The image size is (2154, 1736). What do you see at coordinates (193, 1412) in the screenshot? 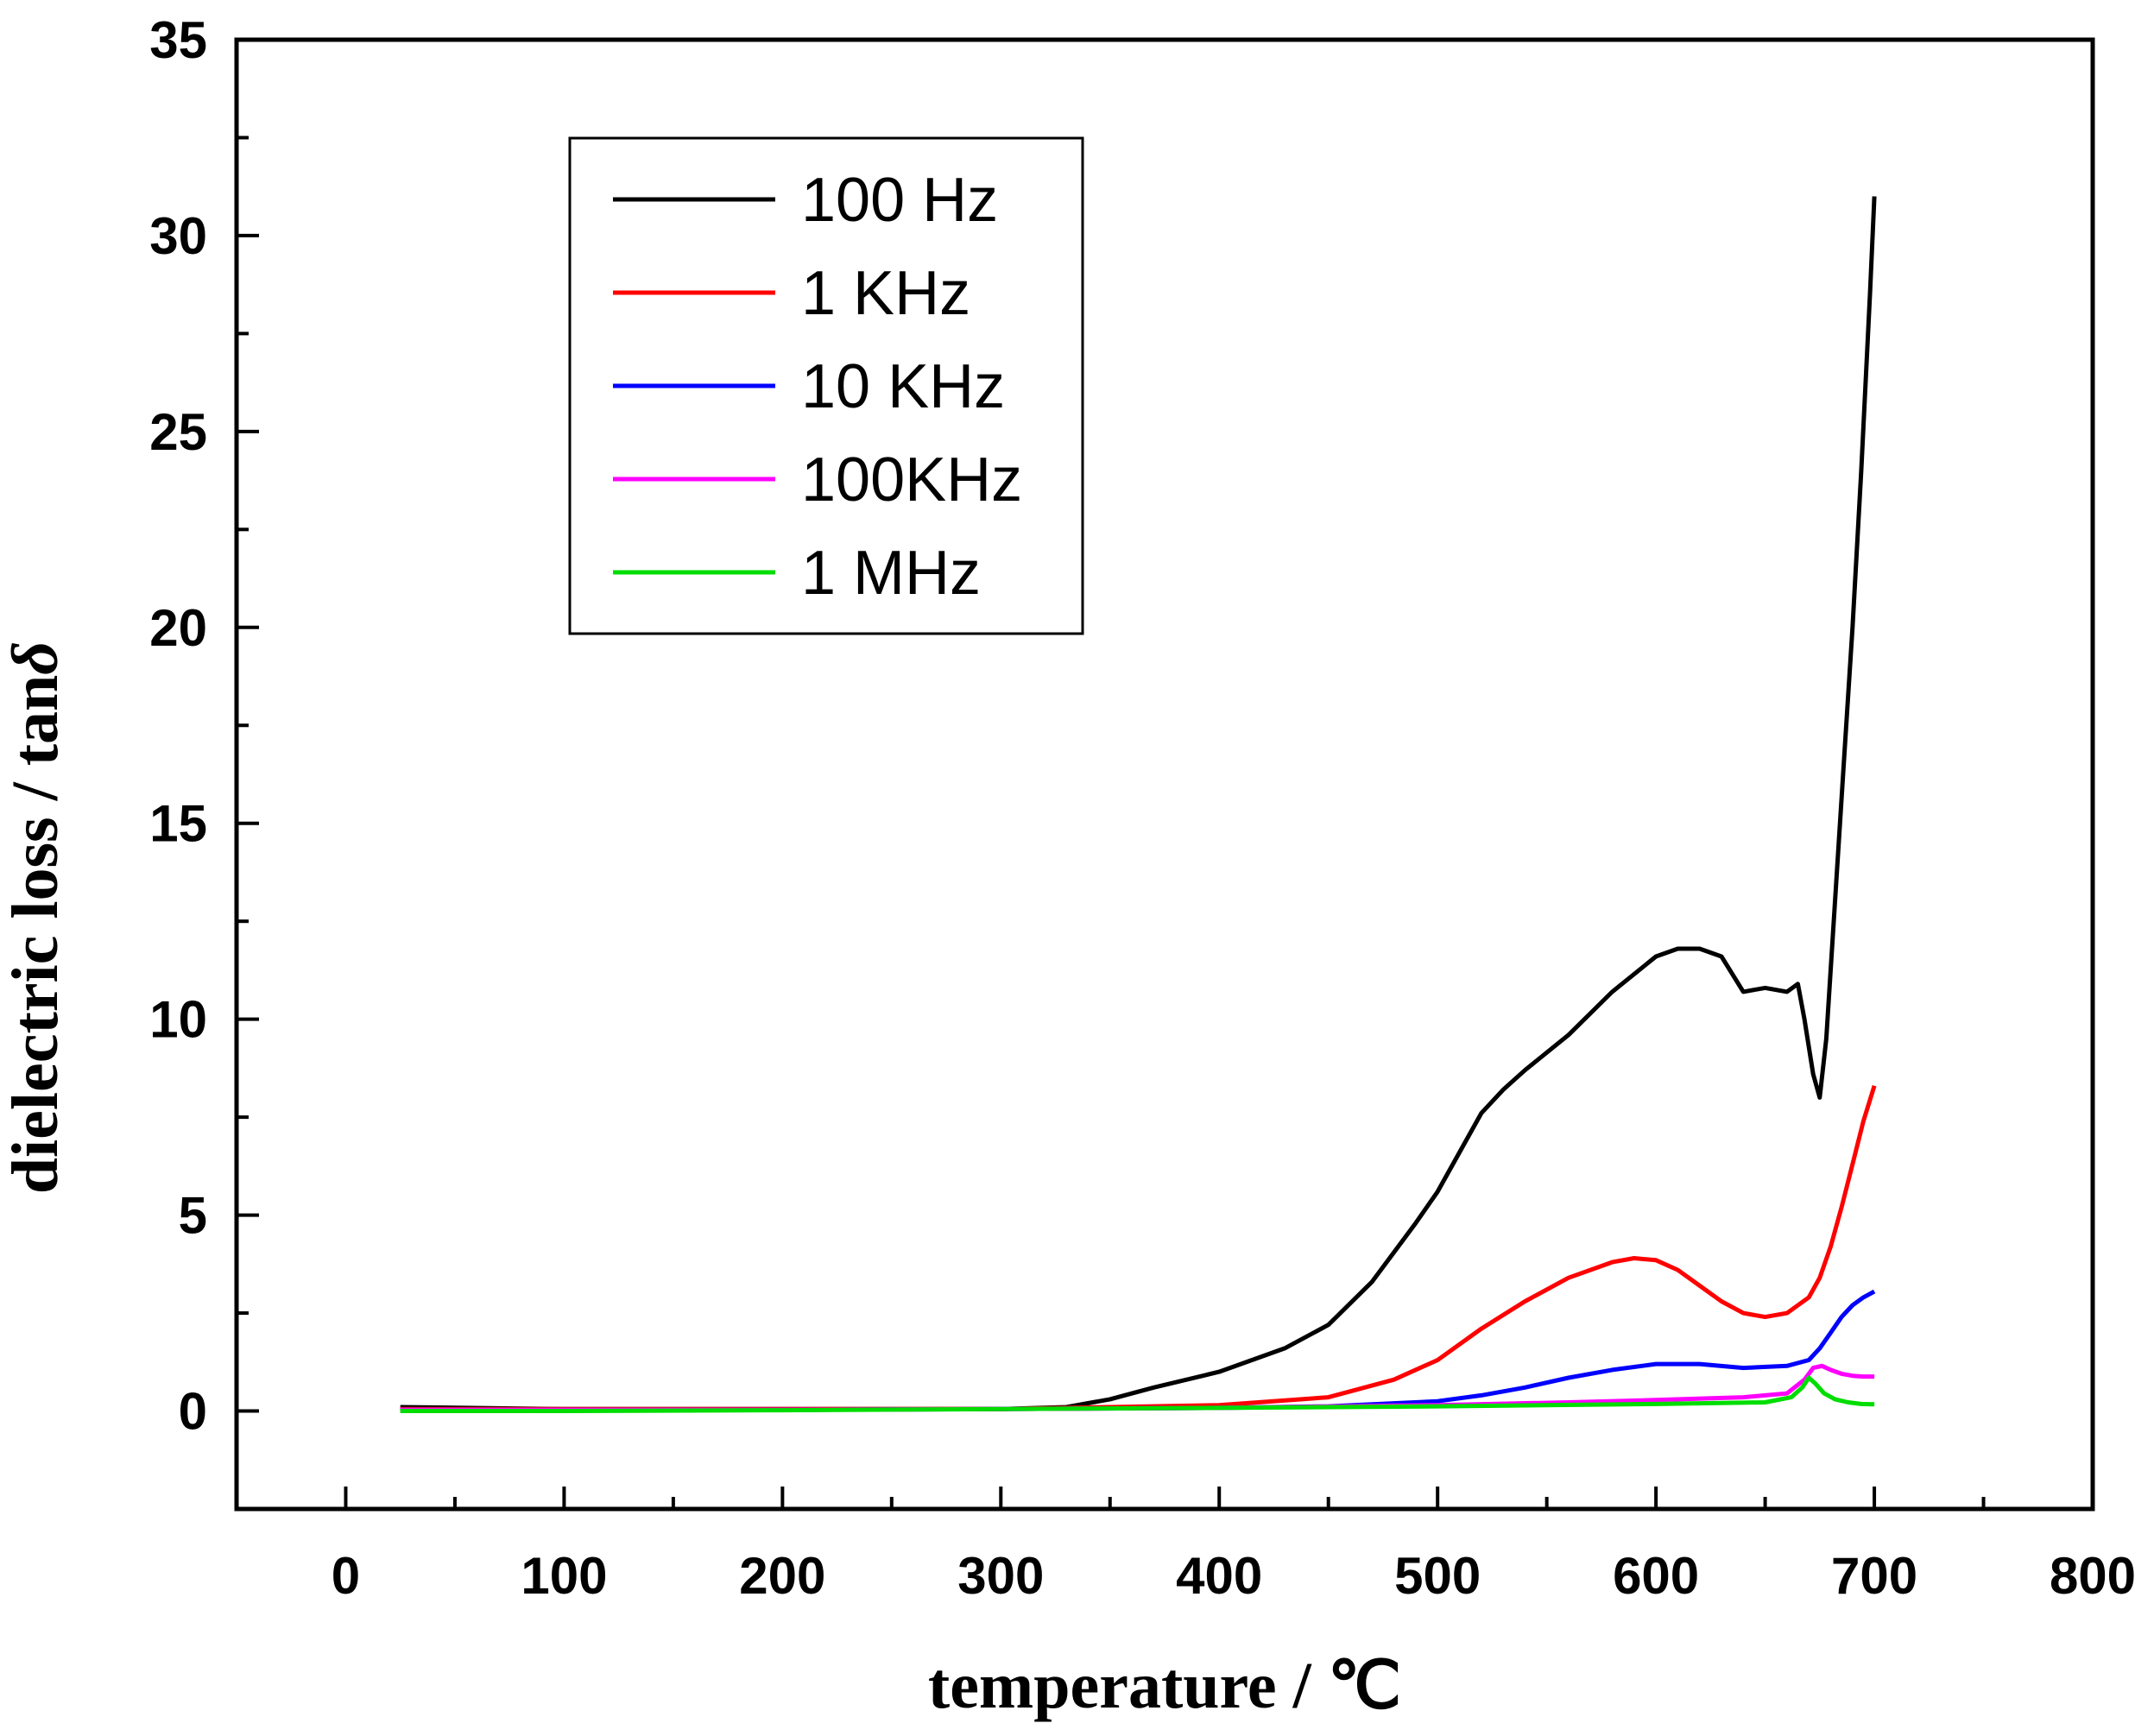
I see `y-tick-label: 0` at bounding box center [193, 1412].